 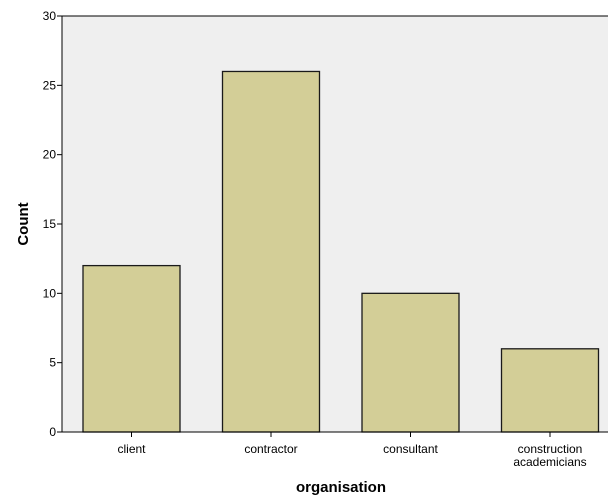 What do you see at coordinates (52, 432) in the screenshot?
I see `y-tick-label: 0` at bounding box center [52, 432].